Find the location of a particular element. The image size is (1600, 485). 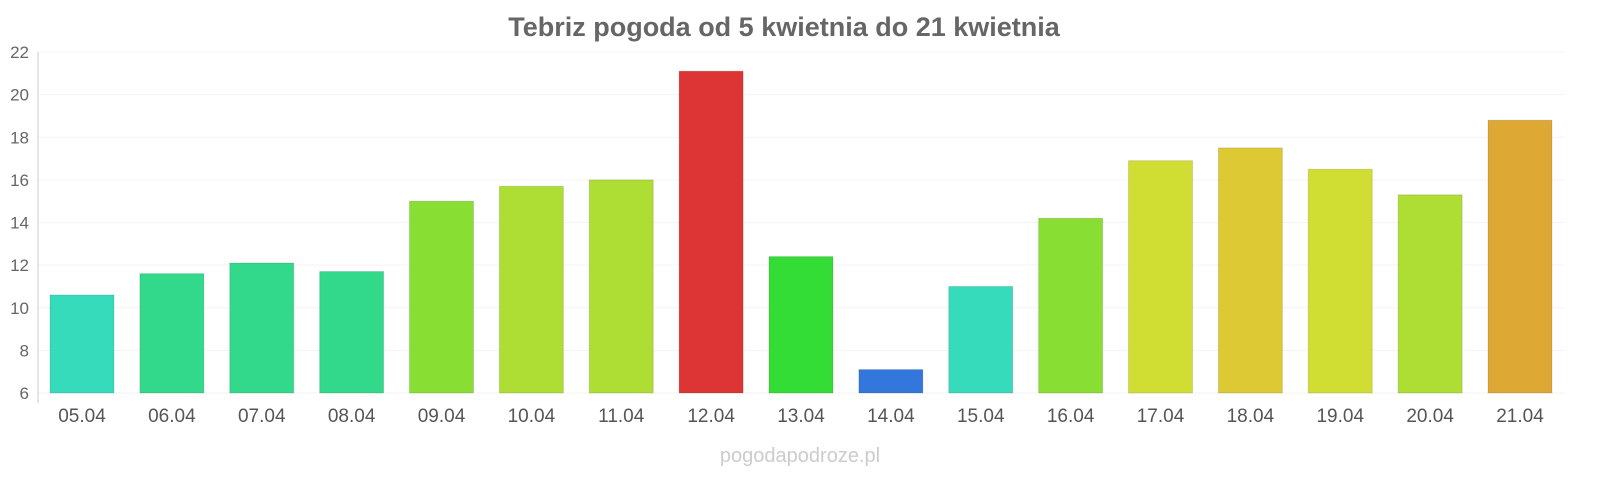

x-tick-label: 10.04 is located at coordinates (532, 416).